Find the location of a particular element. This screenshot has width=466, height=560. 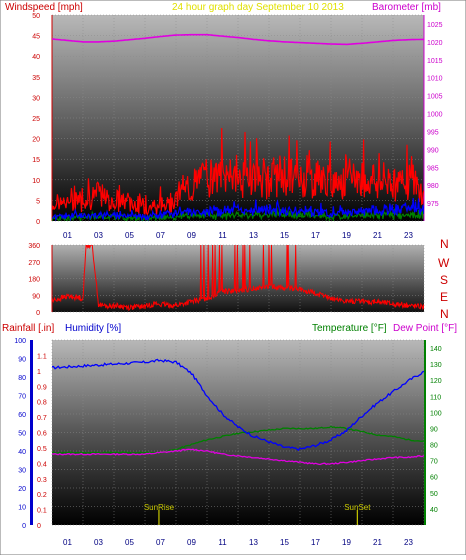

wind-y-tick: 30 is located at coordinates (36, 98).